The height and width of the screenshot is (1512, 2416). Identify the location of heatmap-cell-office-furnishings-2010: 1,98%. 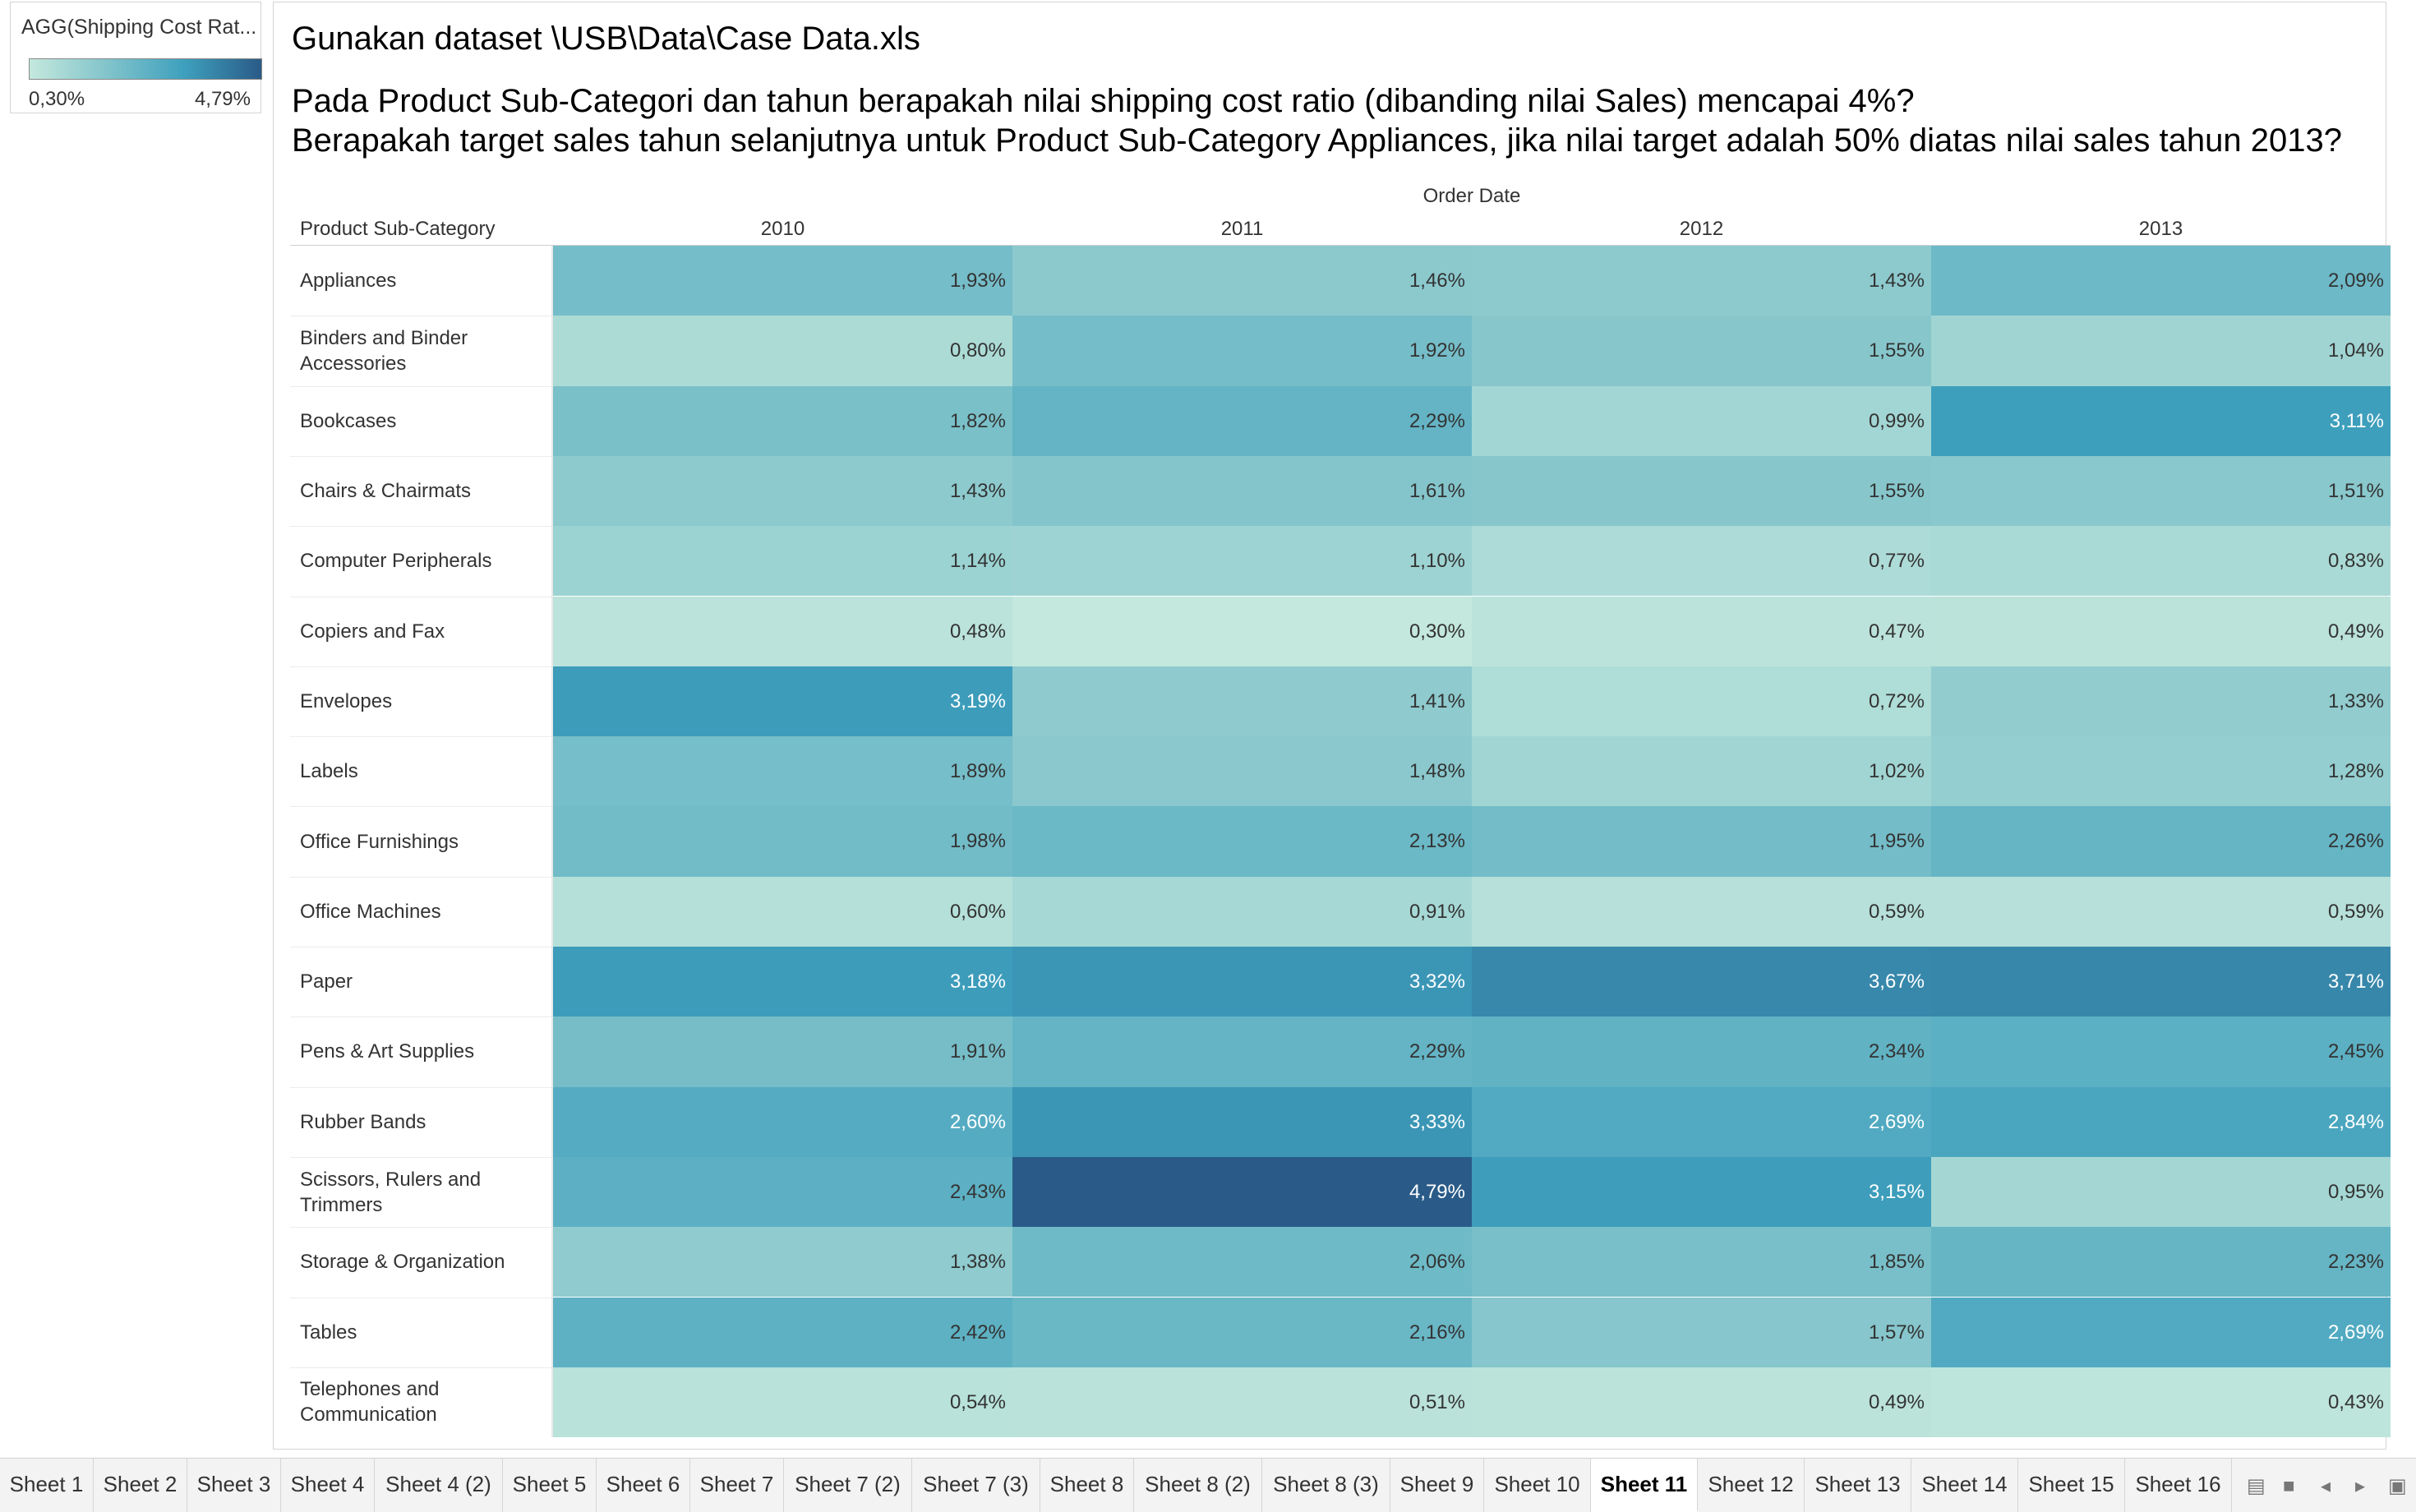
(783, 841).